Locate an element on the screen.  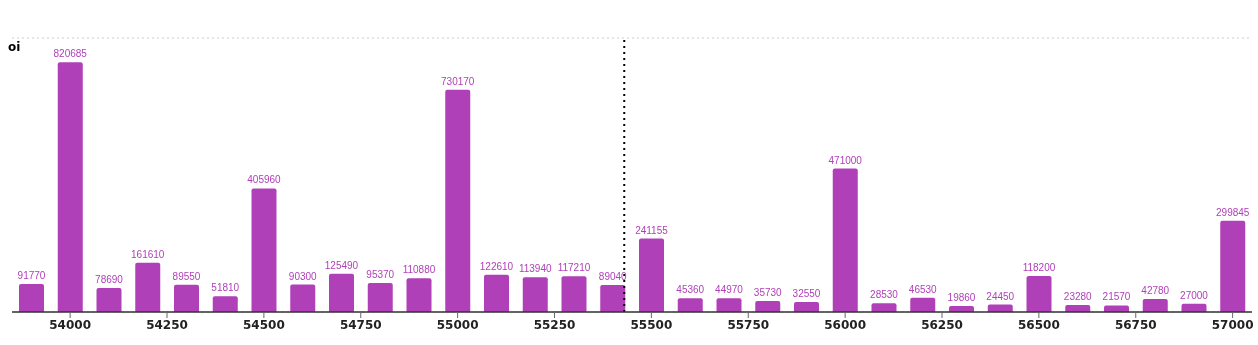
data-label: 730170 is located at coordinates (458, 81).